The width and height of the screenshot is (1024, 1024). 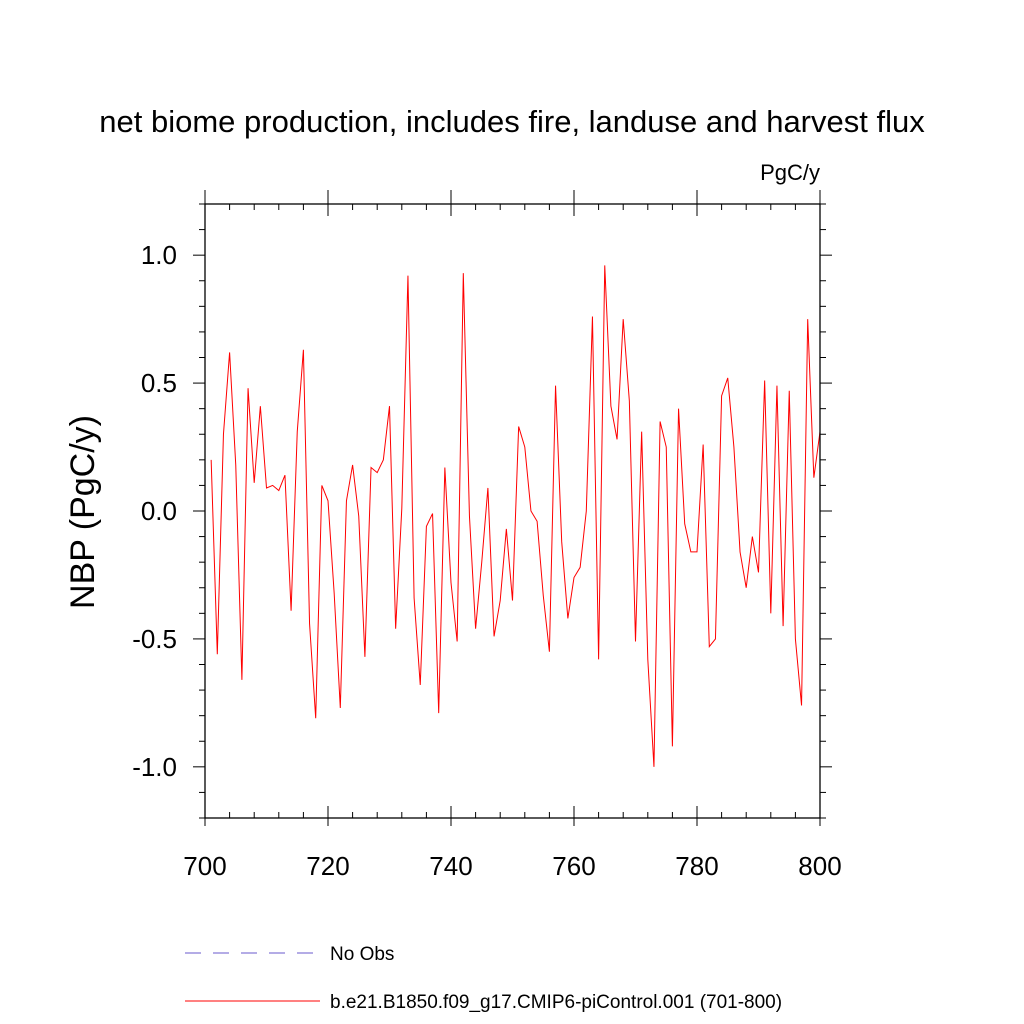 What do you see at coordinates (573, 866) in the screenshot?
I see `x-tick-label: 760` at bounding box center [573, 866].